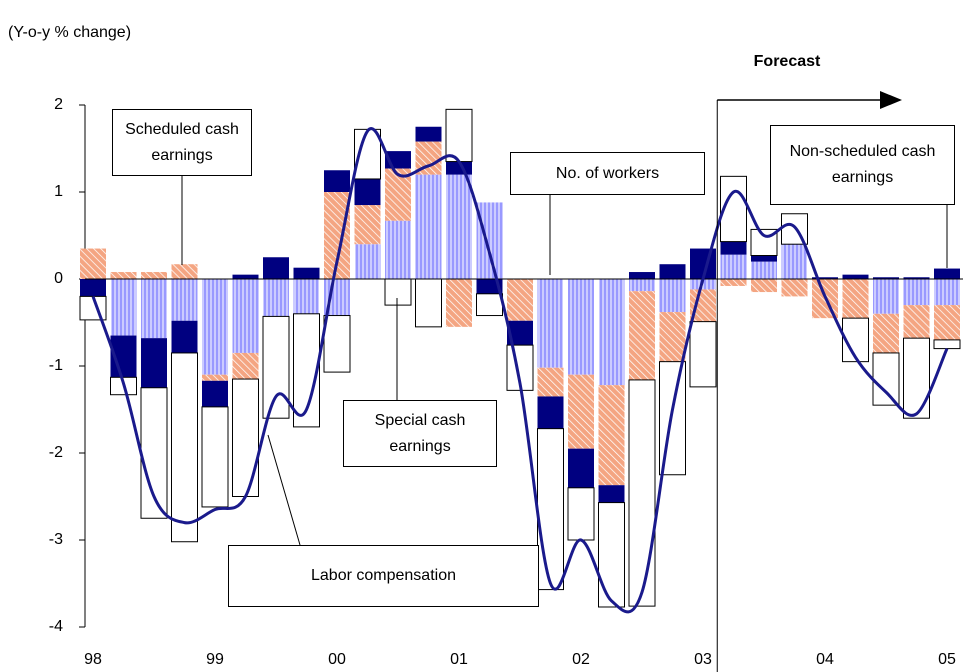 This screenshot has width=963, height=672. Describe the element at coordinates (862, 165) in the screenshot. I see `annotation: Non-scheduled cash earnings` at that location.